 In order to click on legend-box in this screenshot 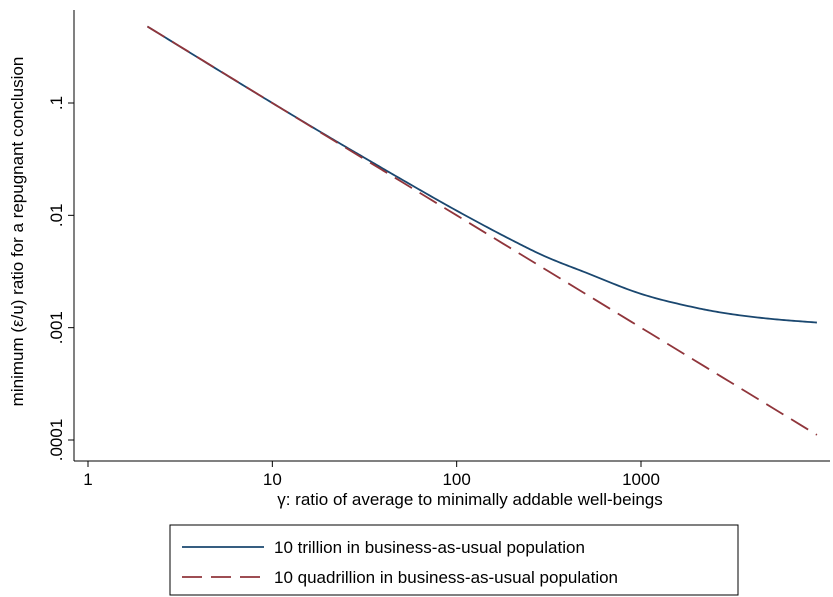, I will do `click(454, 560)`.